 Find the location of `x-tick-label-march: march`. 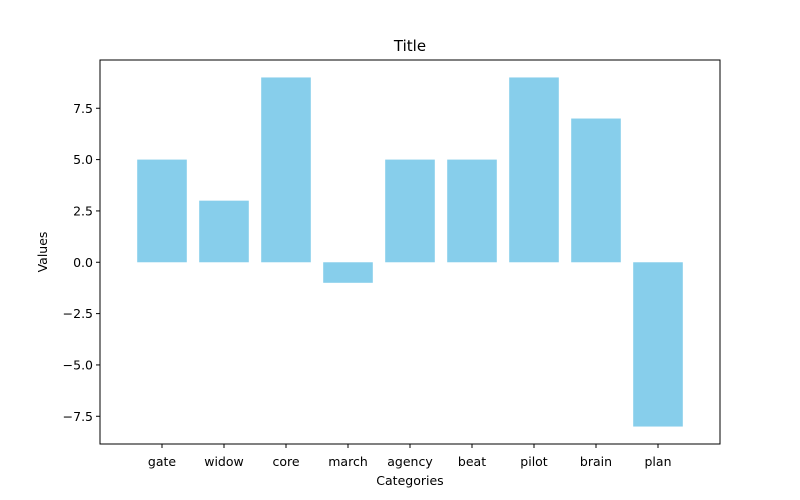

x-tick-label-march: march is located at coordinates (348, 461).